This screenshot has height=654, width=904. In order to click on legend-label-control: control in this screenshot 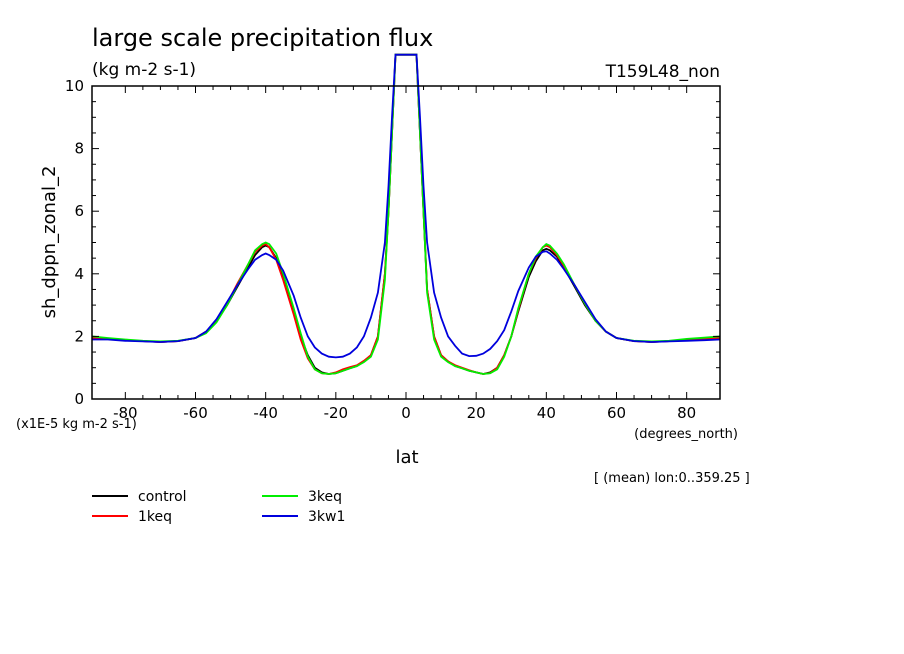, I will do `click(162, 497)`.